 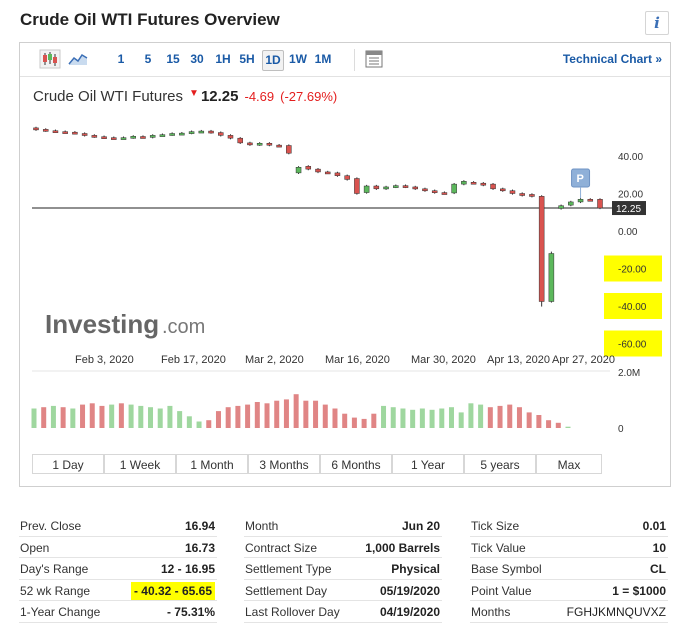 I want to click on price-change-percent: (-27.69%), so click(x=309, y=96).